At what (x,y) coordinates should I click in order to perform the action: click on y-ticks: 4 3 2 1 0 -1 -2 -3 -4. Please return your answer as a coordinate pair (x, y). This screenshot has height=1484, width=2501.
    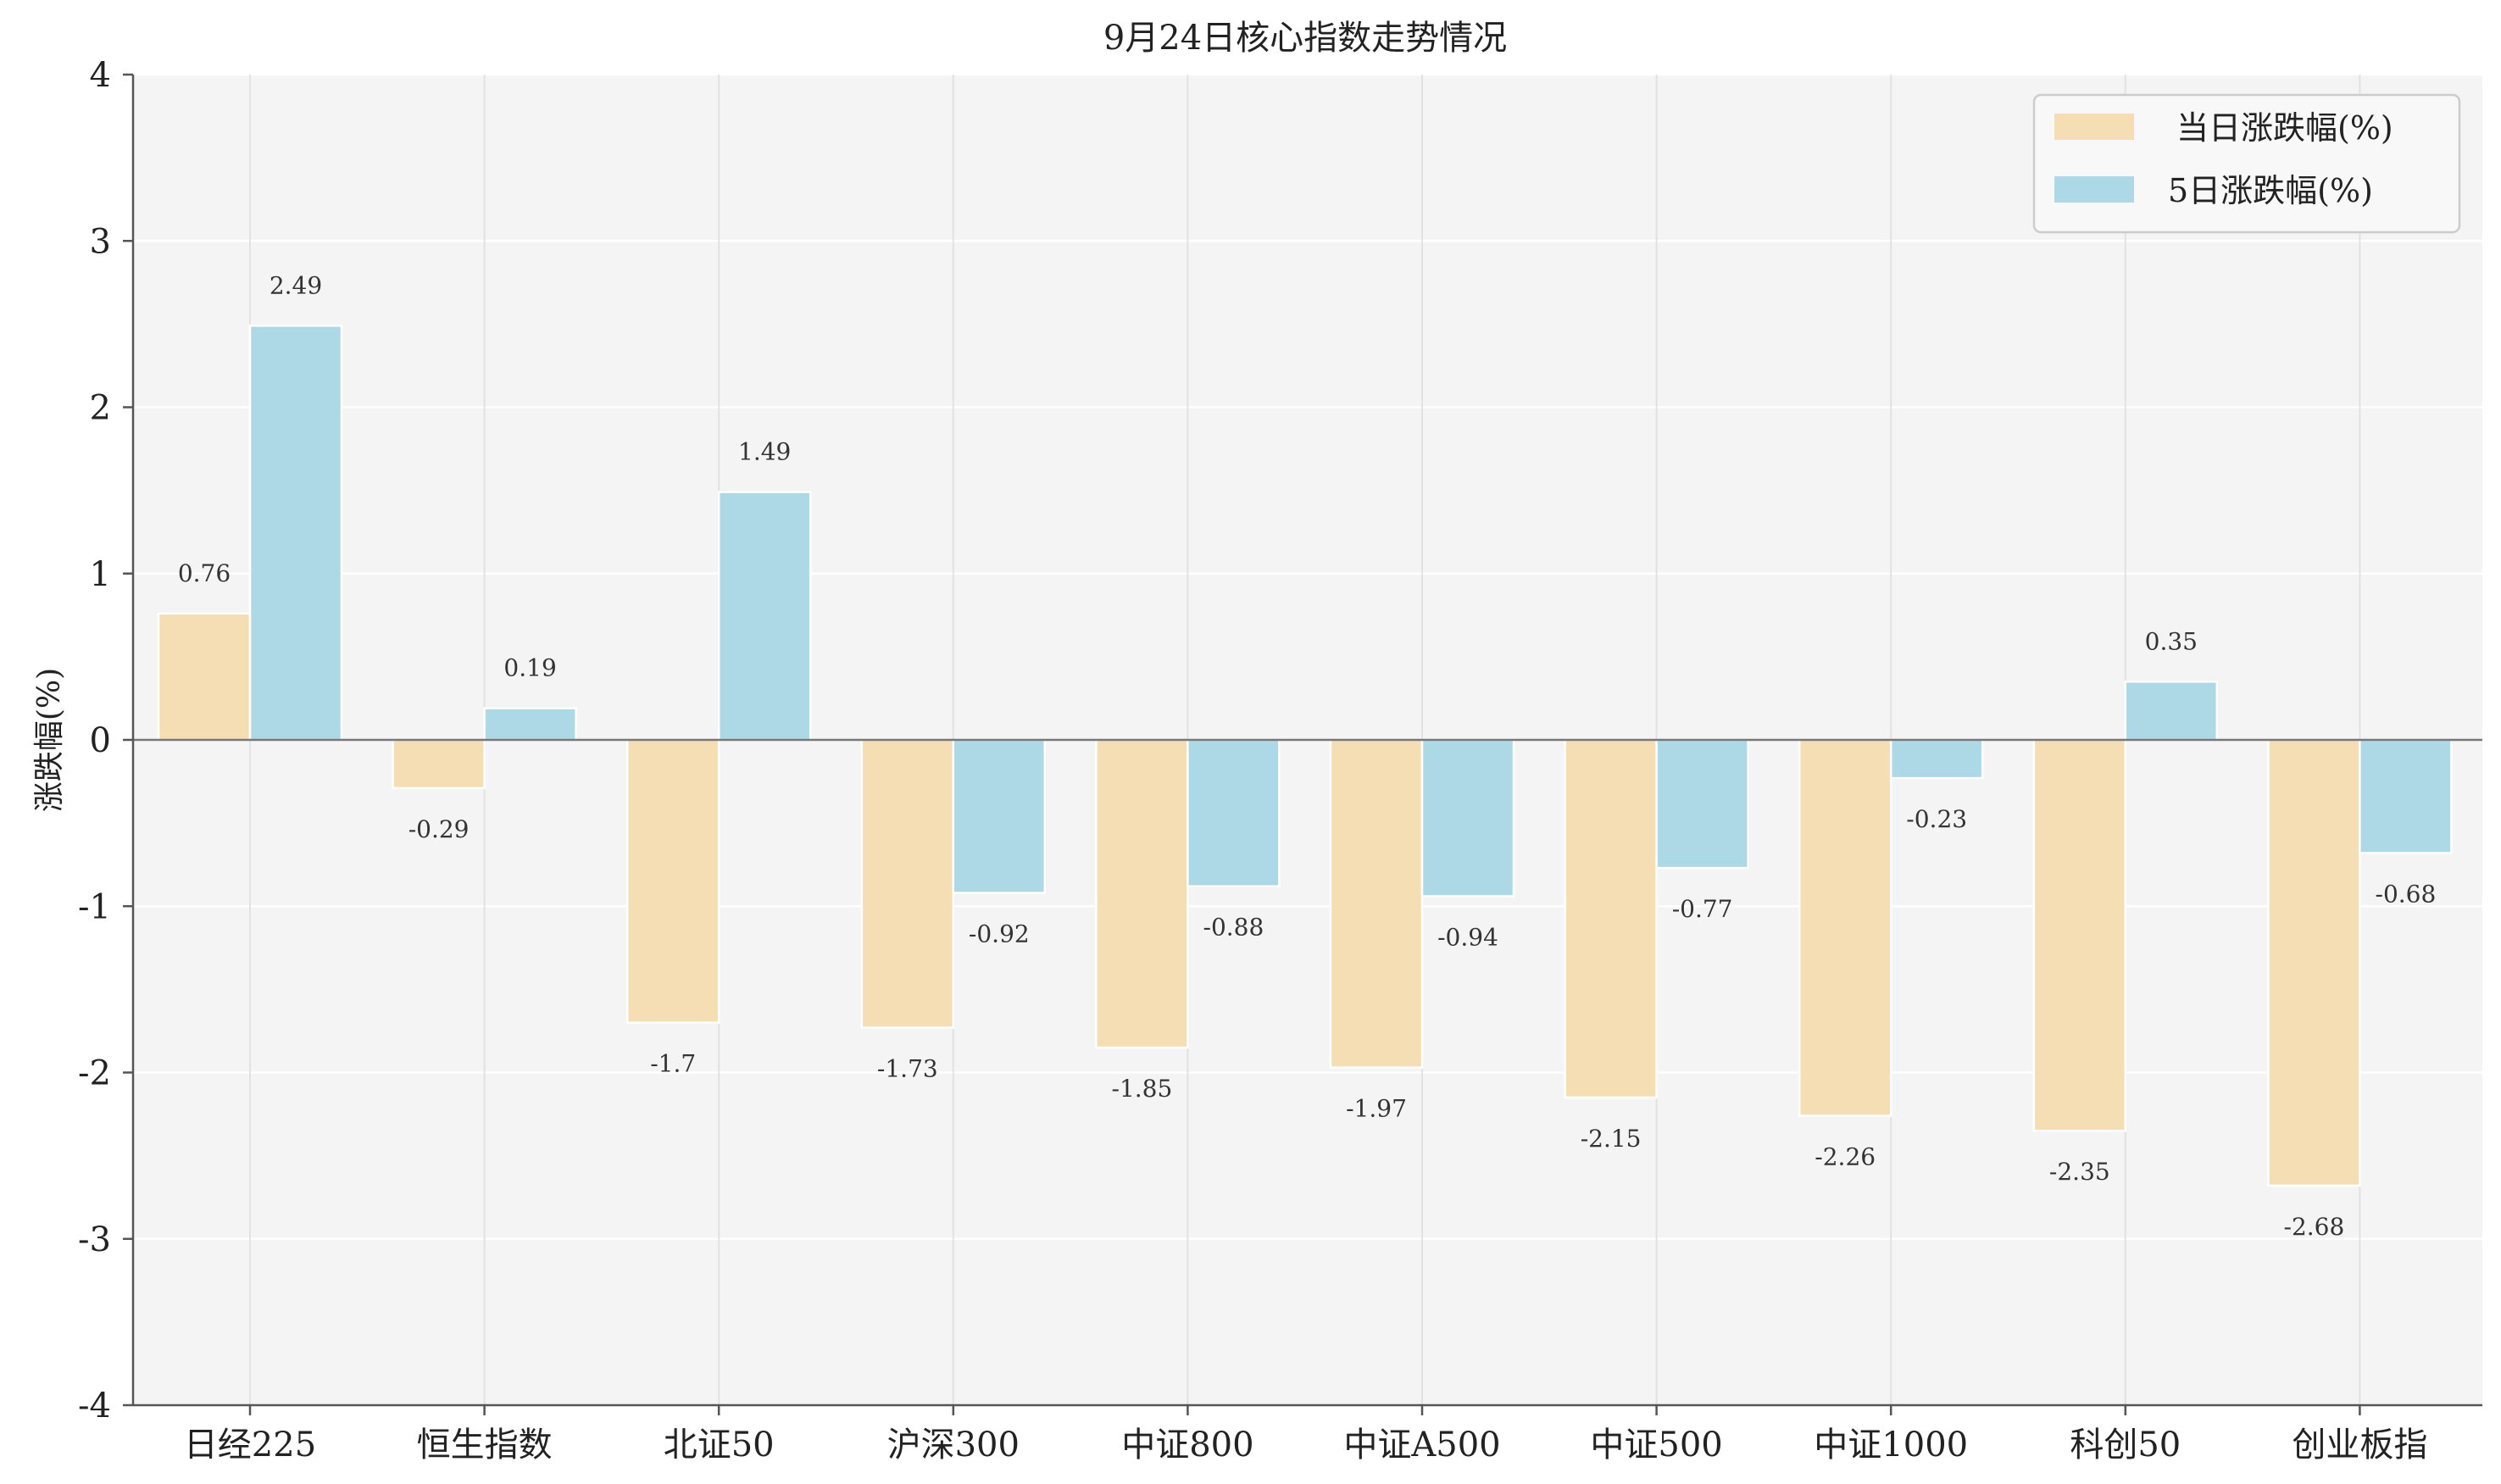
    Looking at the image, I should click on (105, 741).